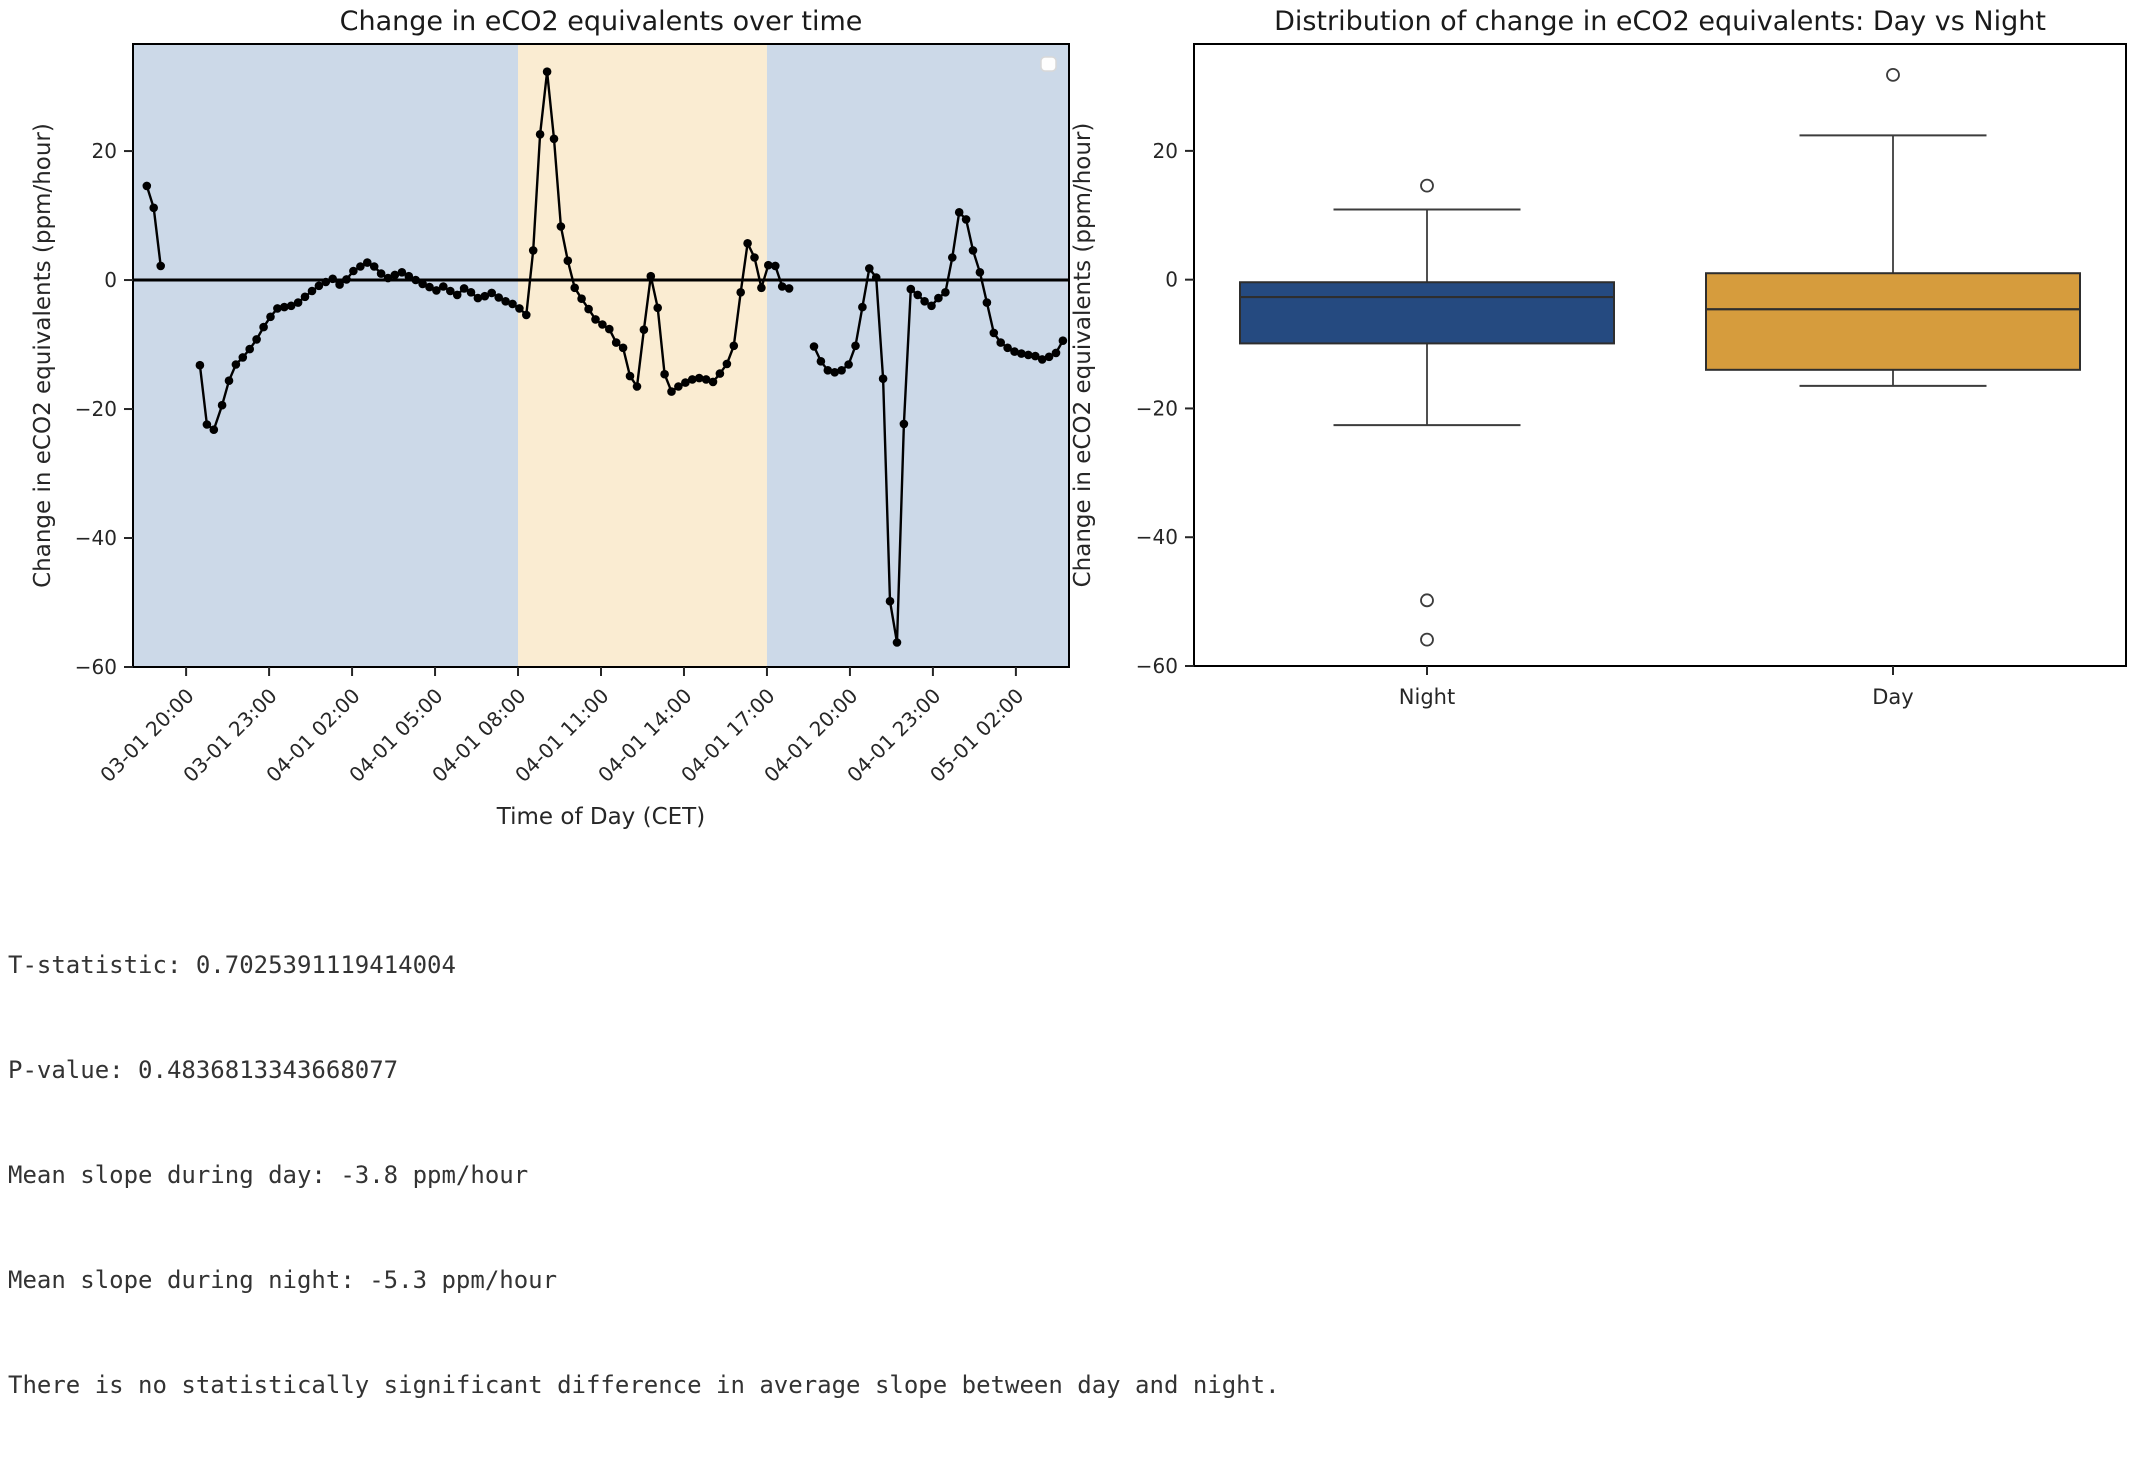  What do you see at coordinates (1083, 355) in the screenshot?
I see `y-axis-label: Change in eCO2 equivalents (ppm/hour)` at bounding box center [1083, 355].